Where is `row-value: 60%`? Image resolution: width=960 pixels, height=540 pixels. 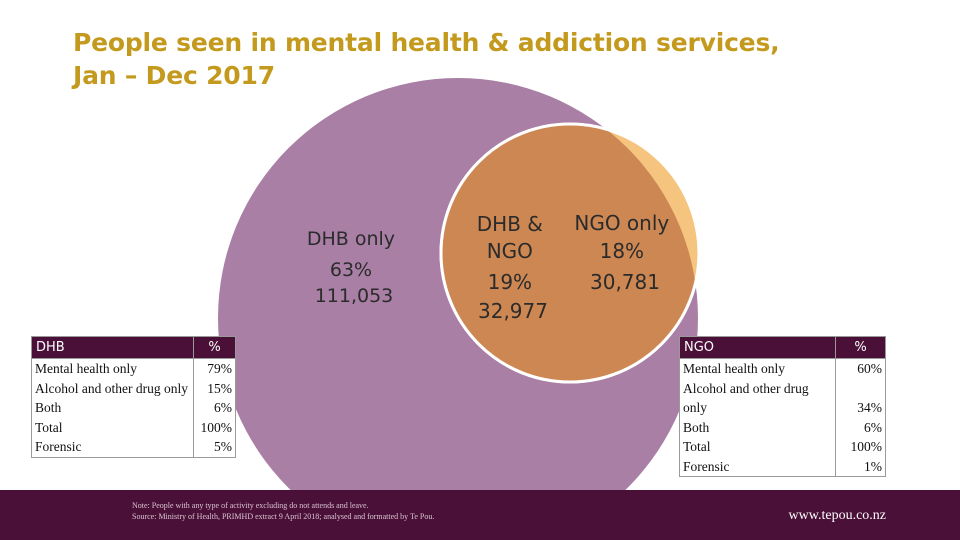
row-value: 60% is located at coordinates (860, 368).